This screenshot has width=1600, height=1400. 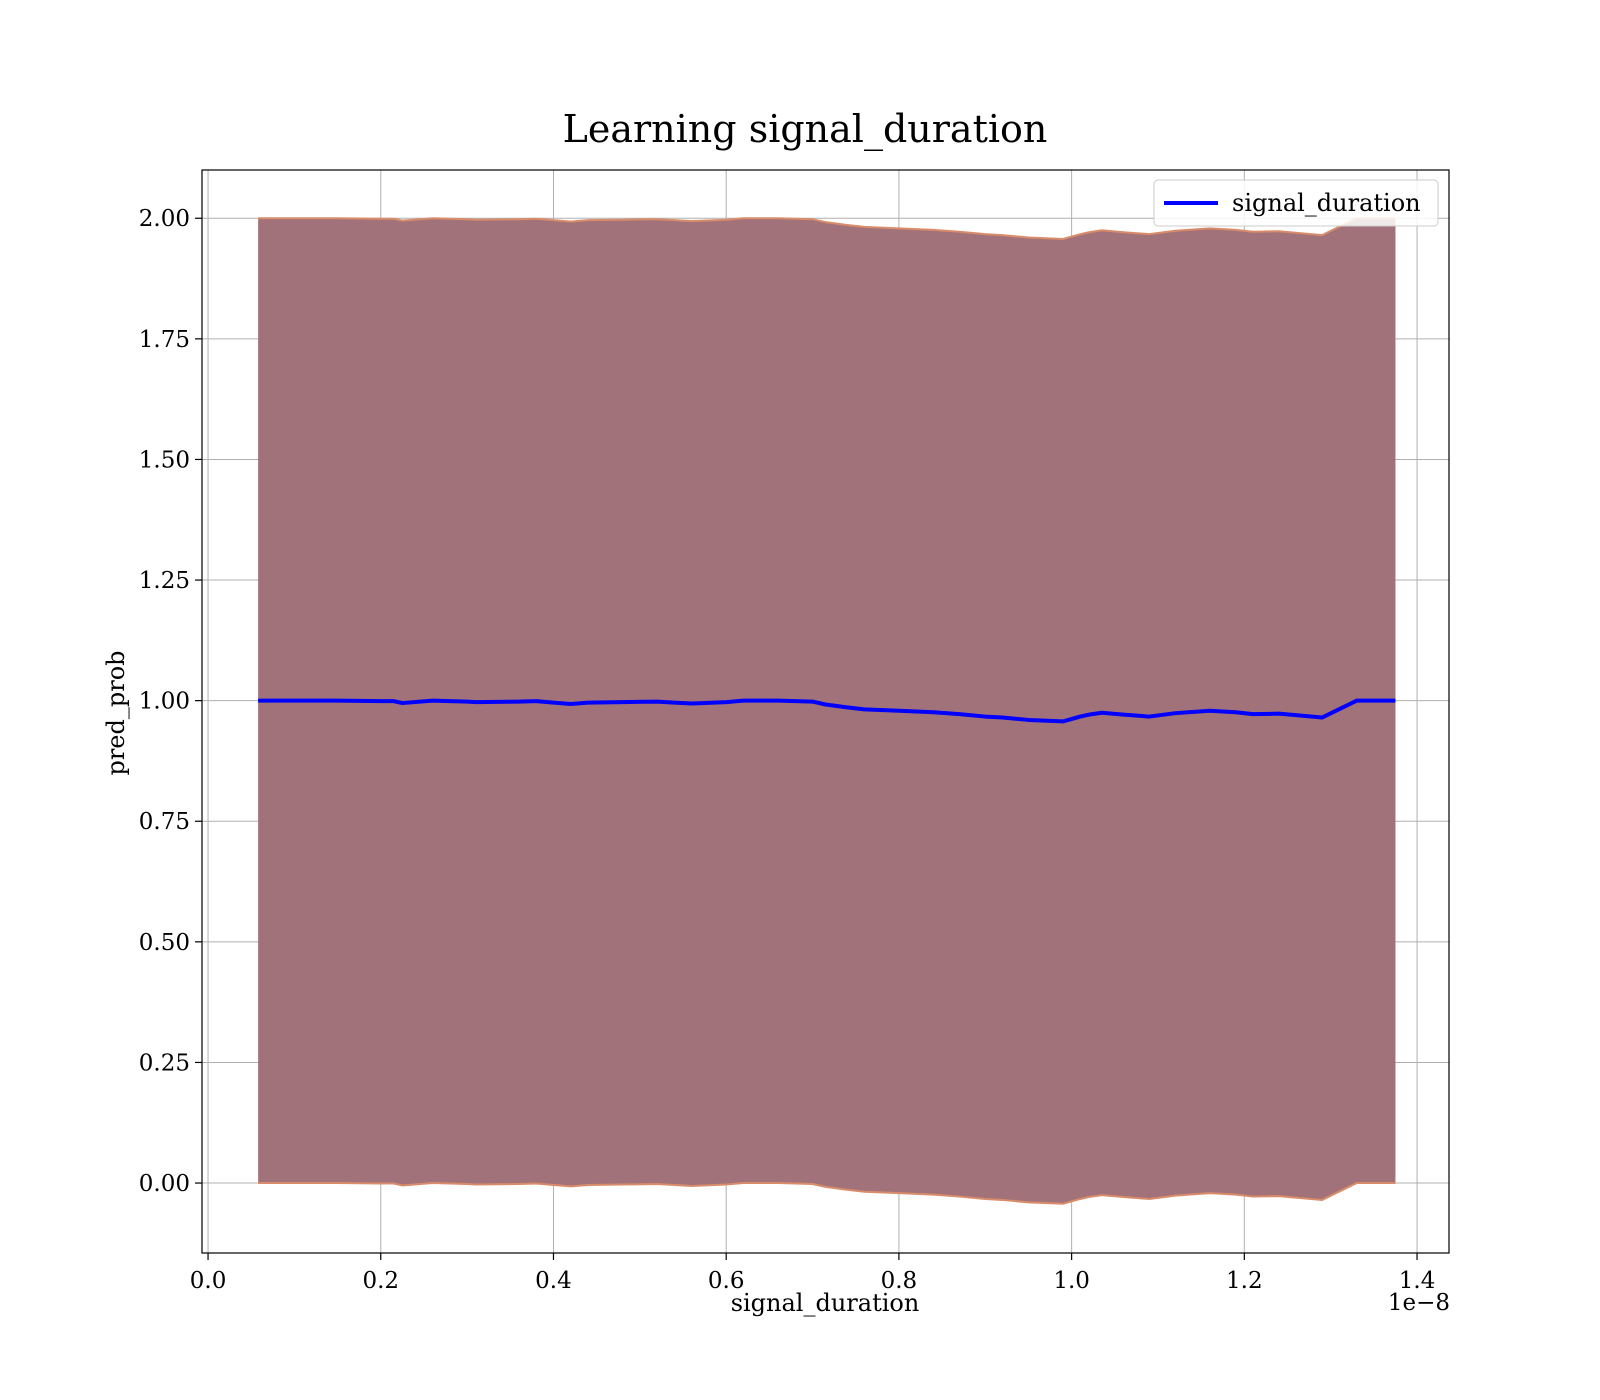 What do you see at coordinates (164, 340) in the screenshot?
I see `y-tick-label: 1.75` at bounding box center [164, 340].